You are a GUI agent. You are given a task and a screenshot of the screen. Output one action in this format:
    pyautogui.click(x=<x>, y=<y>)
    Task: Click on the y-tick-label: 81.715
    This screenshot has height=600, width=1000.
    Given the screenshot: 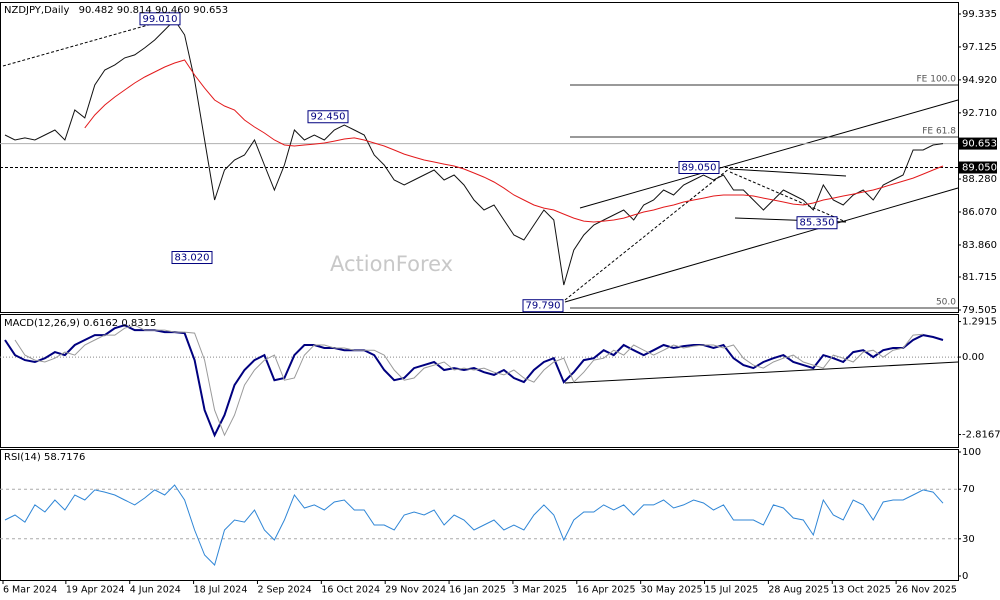 What is the action you would take?
    pyautogui.click(x=979, y=277)
    